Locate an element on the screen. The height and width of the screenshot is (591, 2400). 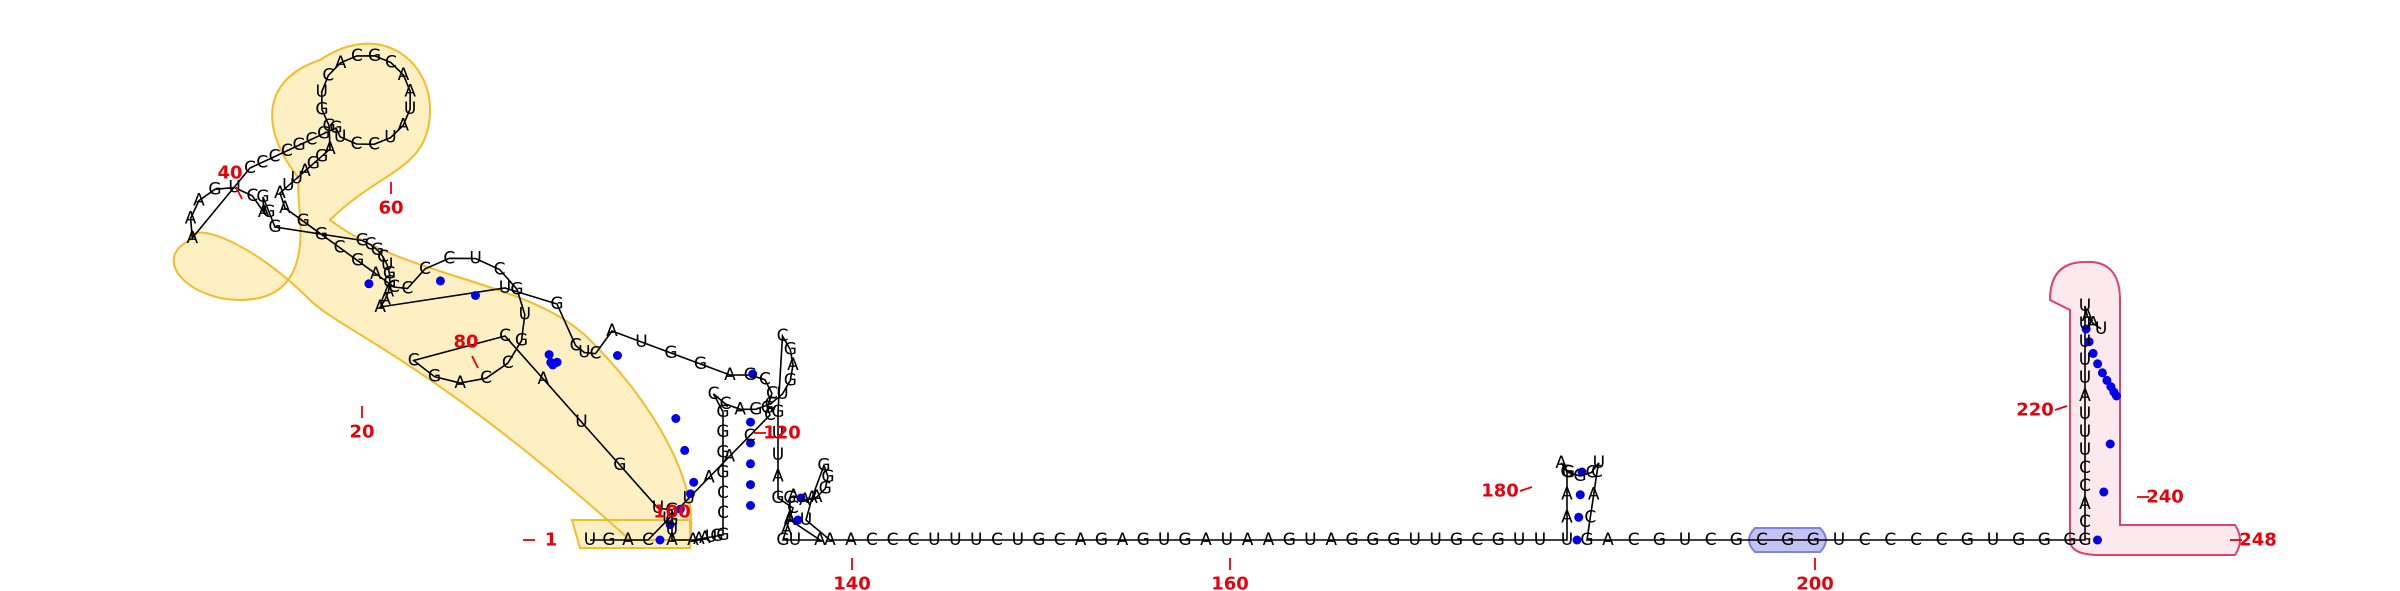
nucleotide-57: A is located at coordinates (403, 125).